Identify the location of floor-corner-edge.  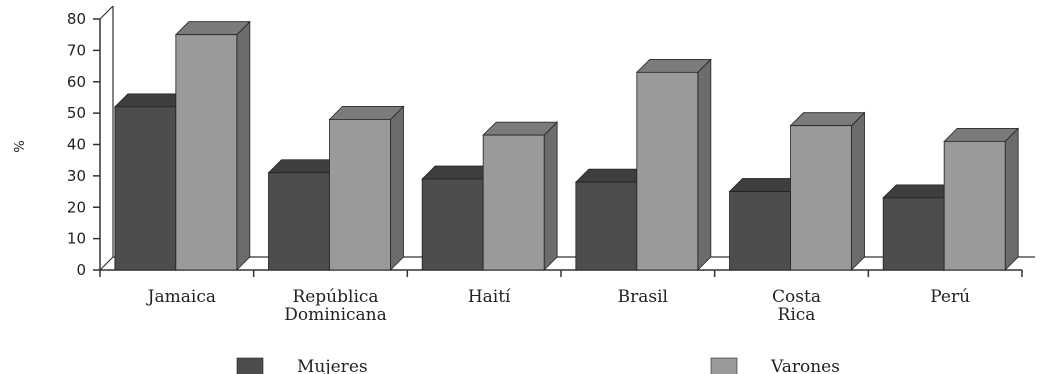
(106, 263).